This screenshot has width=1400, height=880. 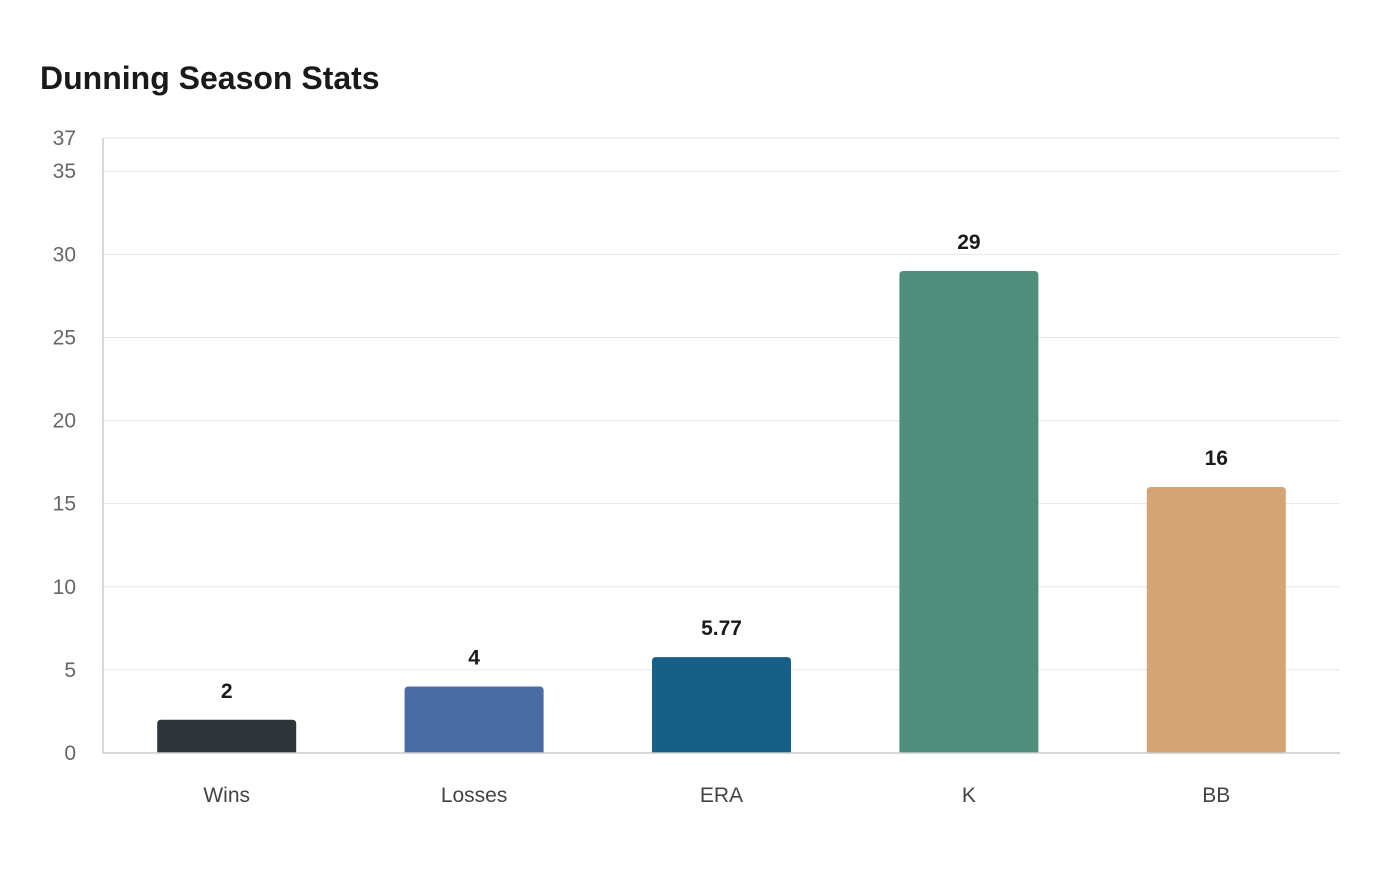 What do you see at coordinates (721, 628) in the screenshot?
I see `value-label: 5.77` at bounding box center [721, 628].